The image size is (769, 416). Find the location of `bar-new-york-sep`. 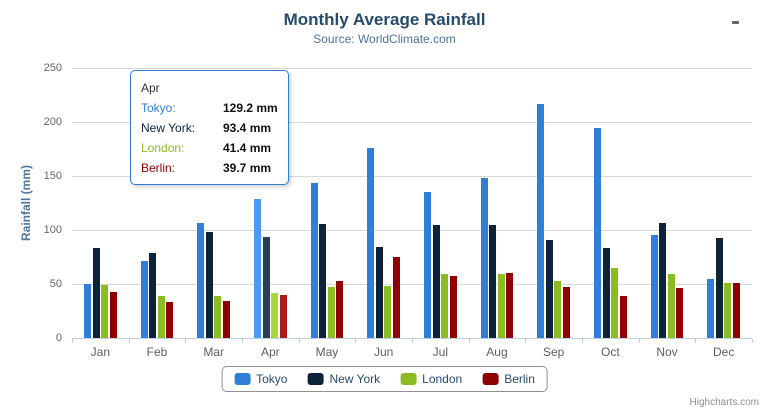

bar-new-york-sep is located at coordinates (549, 288).